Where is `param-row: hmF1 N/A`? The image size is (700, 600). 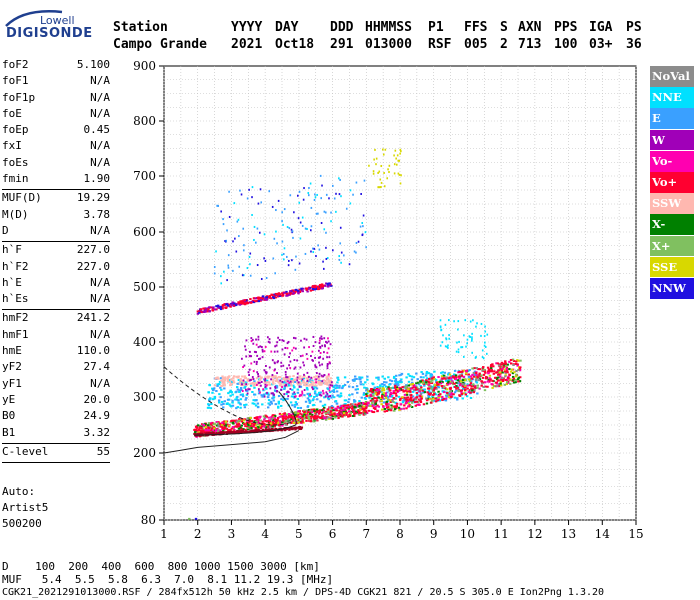
param-row: hmF1 N/A is located at coordinates (56, 336).